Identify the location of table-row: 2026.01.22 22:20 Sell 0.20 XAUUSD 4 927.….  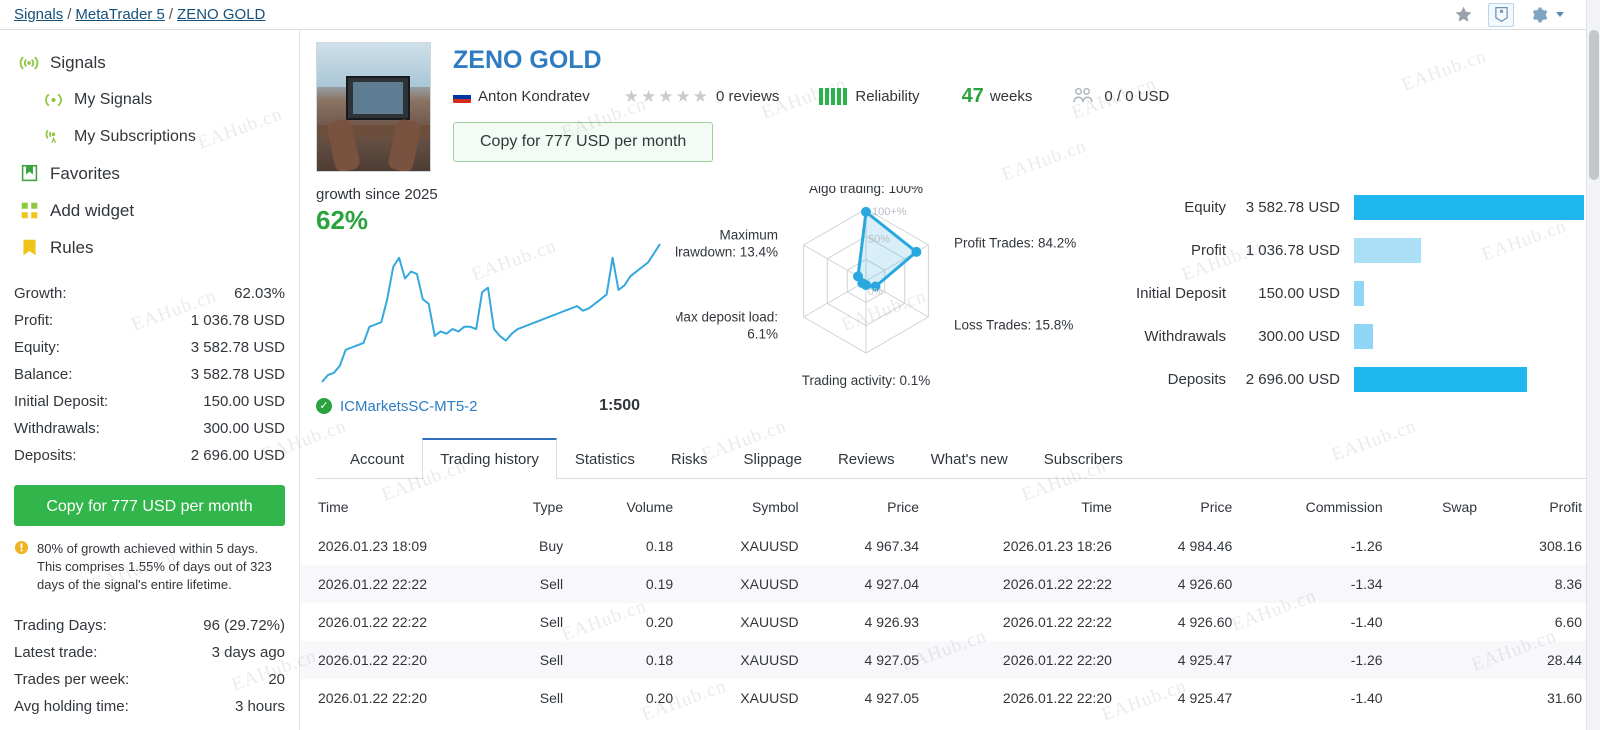
(950, 698).